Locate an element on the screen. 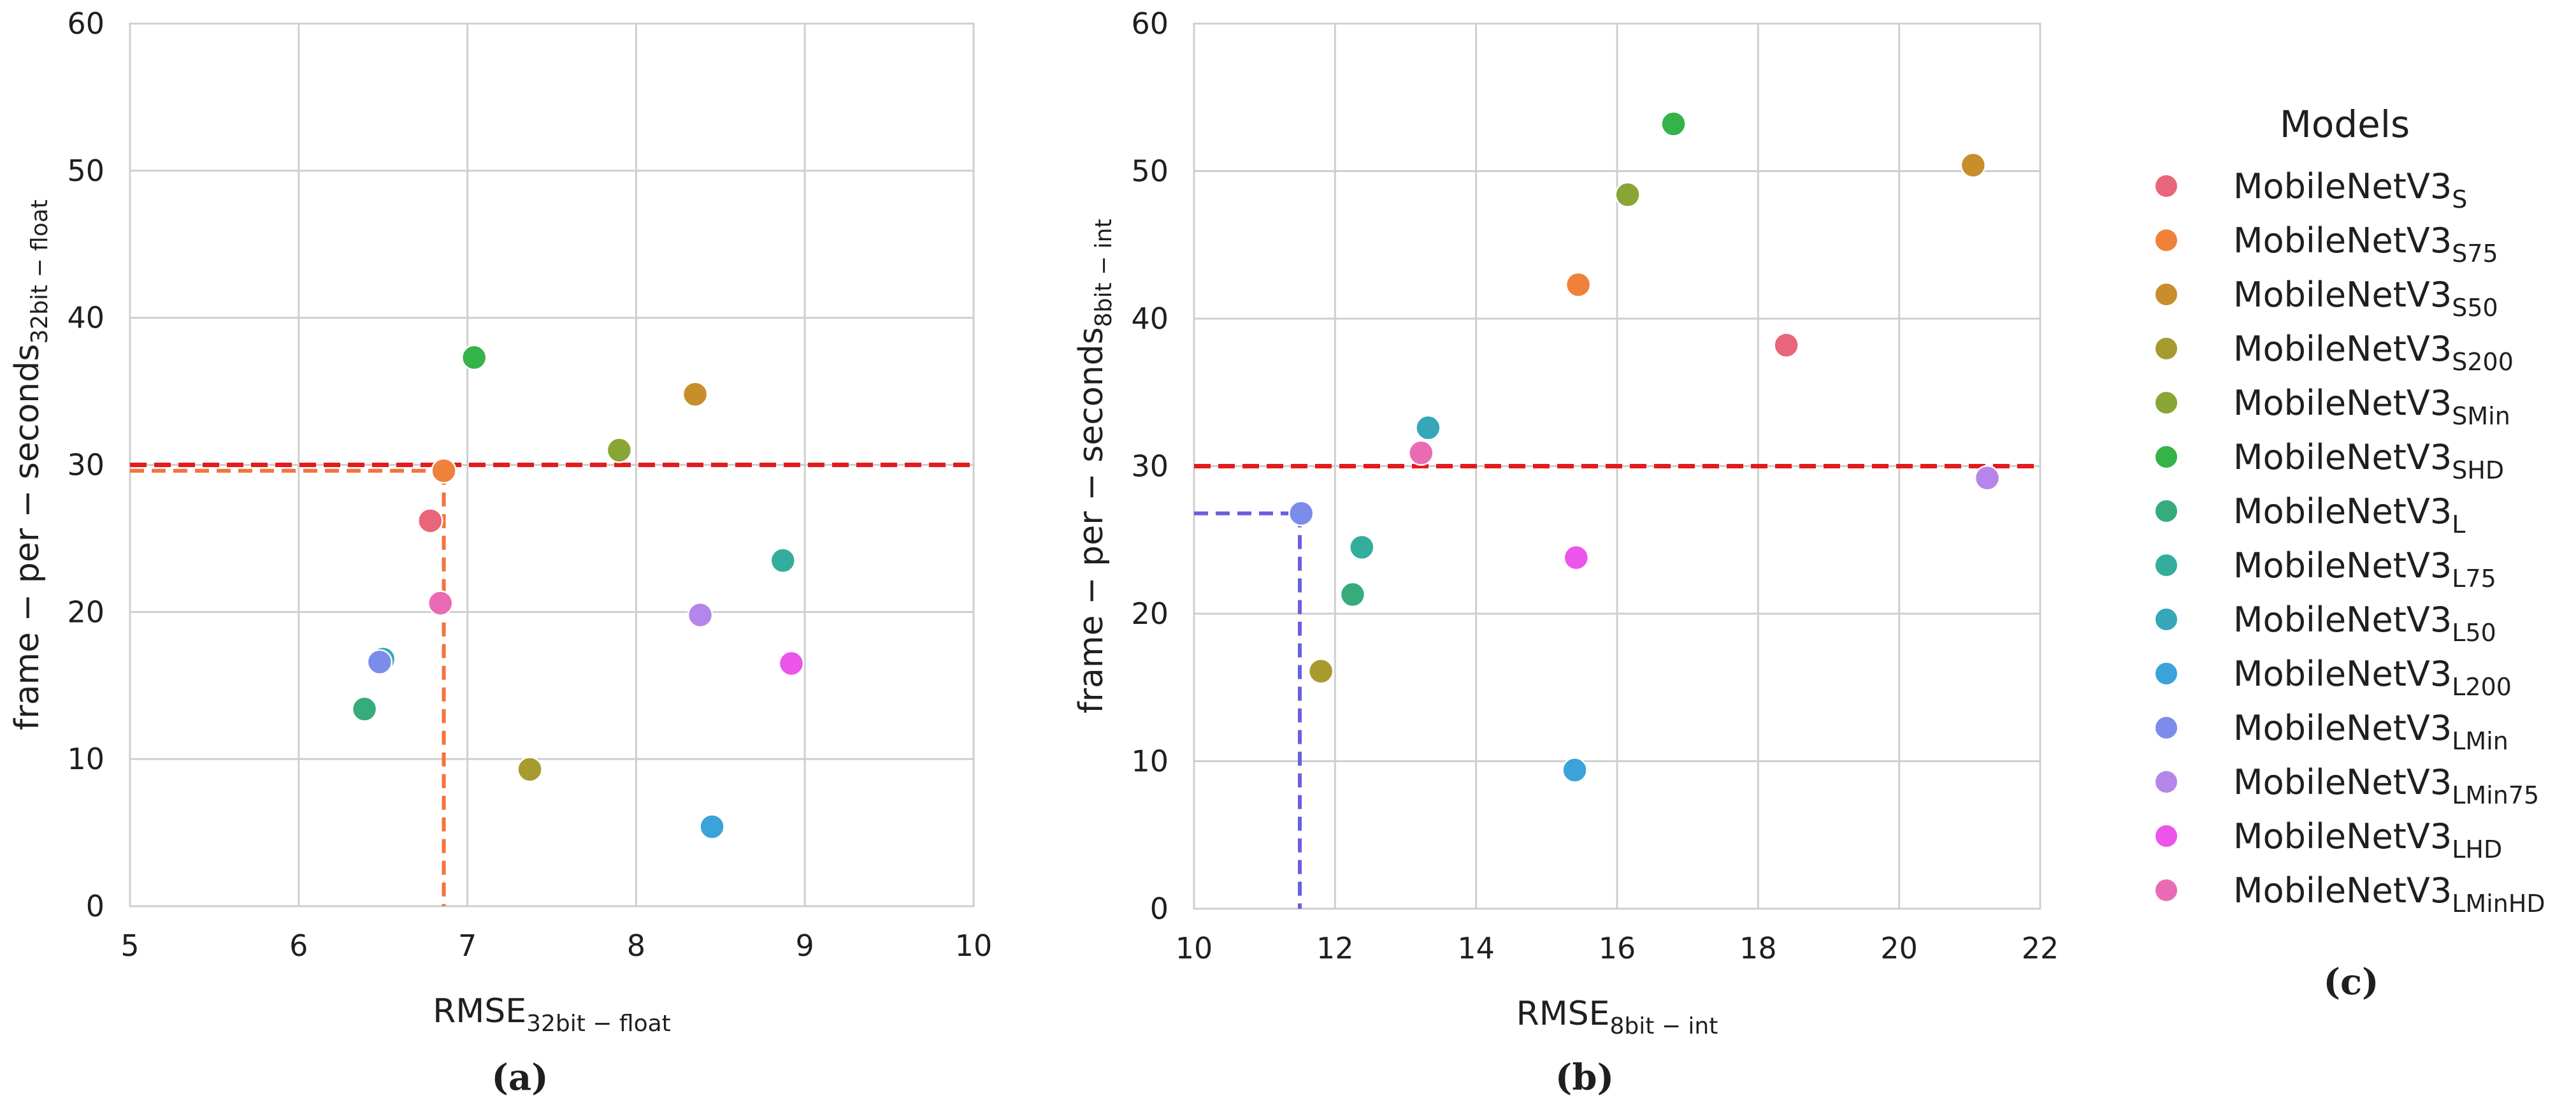  legend-item: MobileNetV3LMin is located at coordinates (2331, 731).